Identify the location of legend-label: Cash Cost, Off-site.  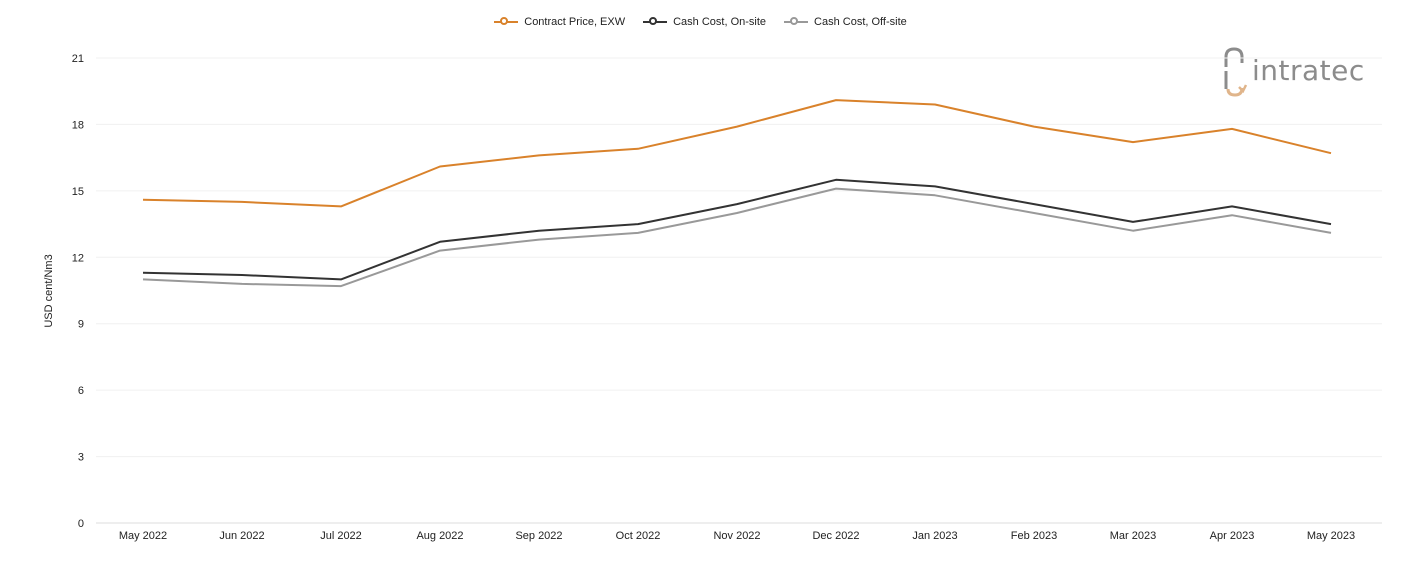
(860, 22).